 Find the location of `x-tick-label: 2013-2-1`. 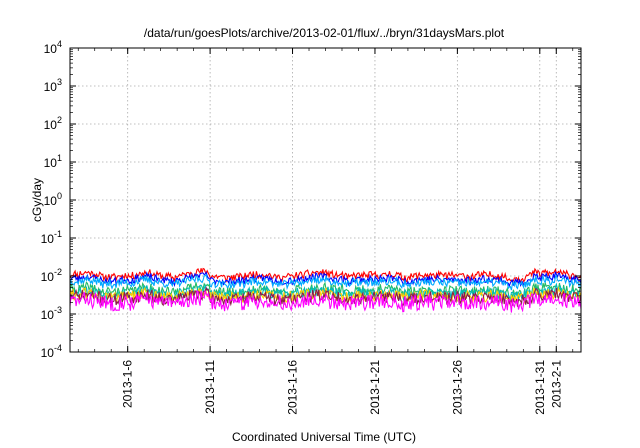

x-tick-label: 2013-2-1 is located at coordinates (556, 384).